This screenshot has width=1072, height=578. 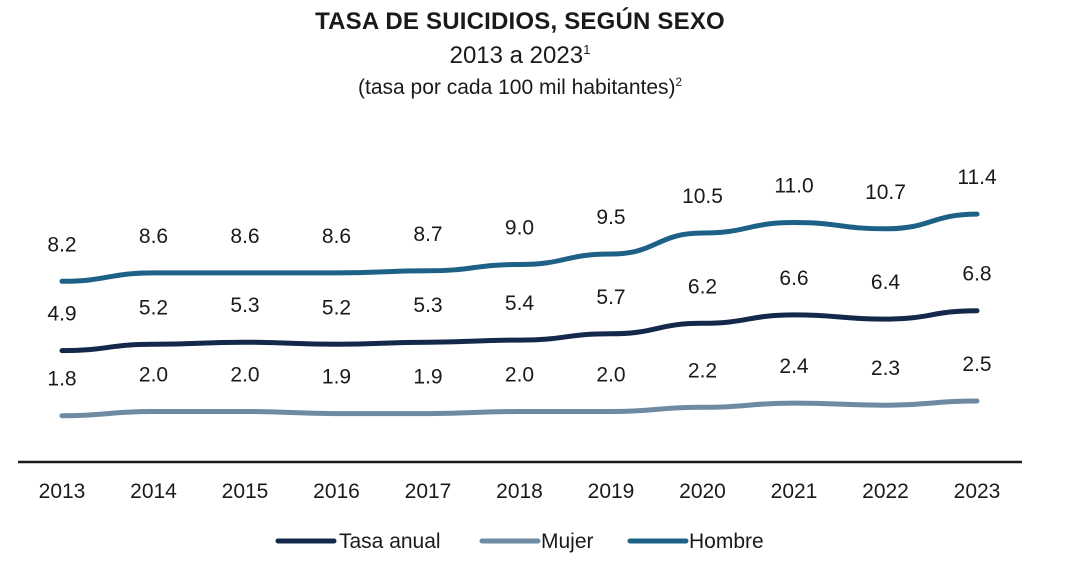 I want to click on series-line-tasa-anual, so click(x=519, y=331).